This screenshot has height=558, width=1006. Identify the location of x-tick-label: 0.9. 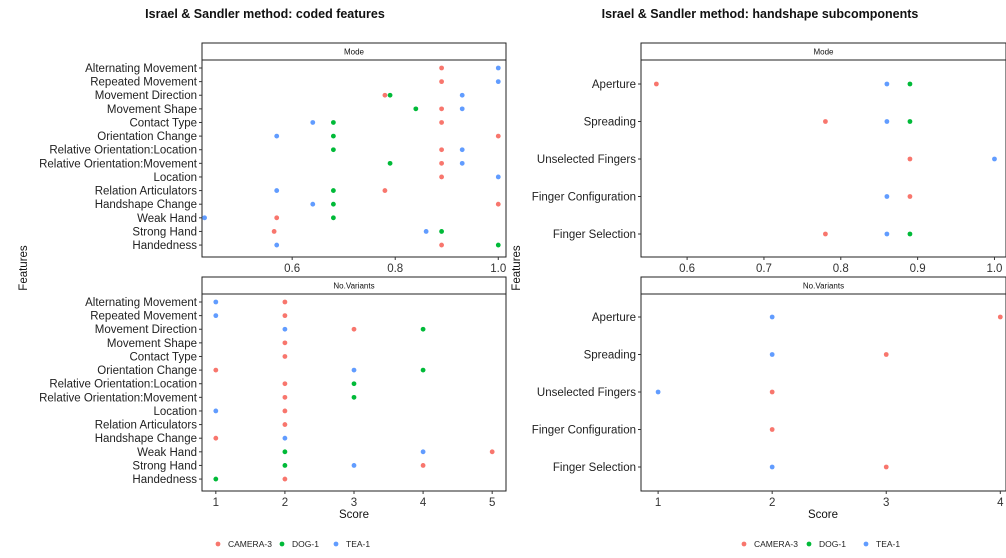
(918, 269).